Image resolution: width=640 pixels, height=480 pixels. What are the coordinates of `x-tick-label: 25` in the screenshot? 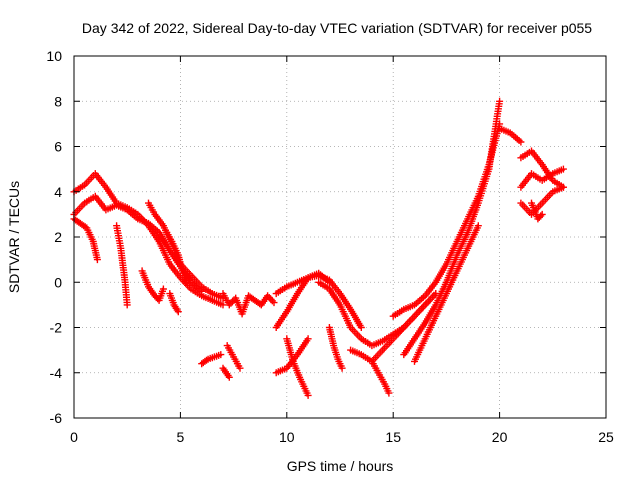 It's located at (606, 437).